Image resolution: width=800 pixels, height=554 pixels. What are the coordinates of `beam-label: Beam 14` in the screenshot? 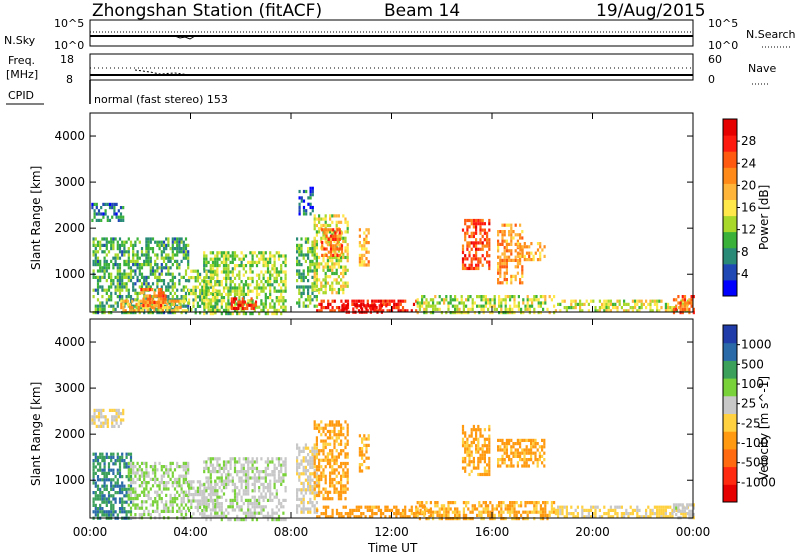 It's located at (422, 11).